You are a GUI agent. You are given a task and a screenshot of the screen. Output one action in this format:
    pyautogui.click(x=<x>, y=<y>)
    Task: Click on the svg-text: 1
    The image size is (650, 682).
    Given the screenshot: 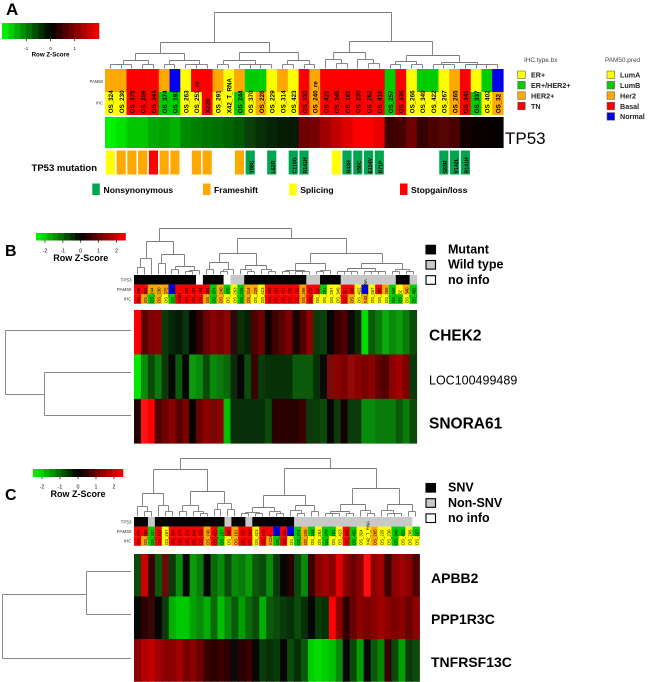 What is the action you would take?
    pyautogui.click(x=98, y=252)
    